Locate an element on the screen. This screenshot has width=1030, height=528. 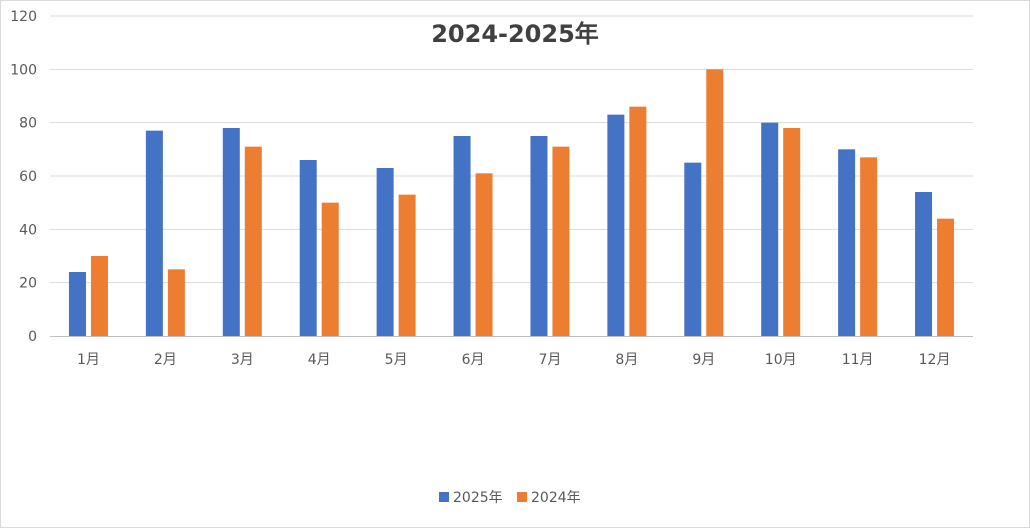
x-tick-label: 7月 is located at coordinates (549, 360).